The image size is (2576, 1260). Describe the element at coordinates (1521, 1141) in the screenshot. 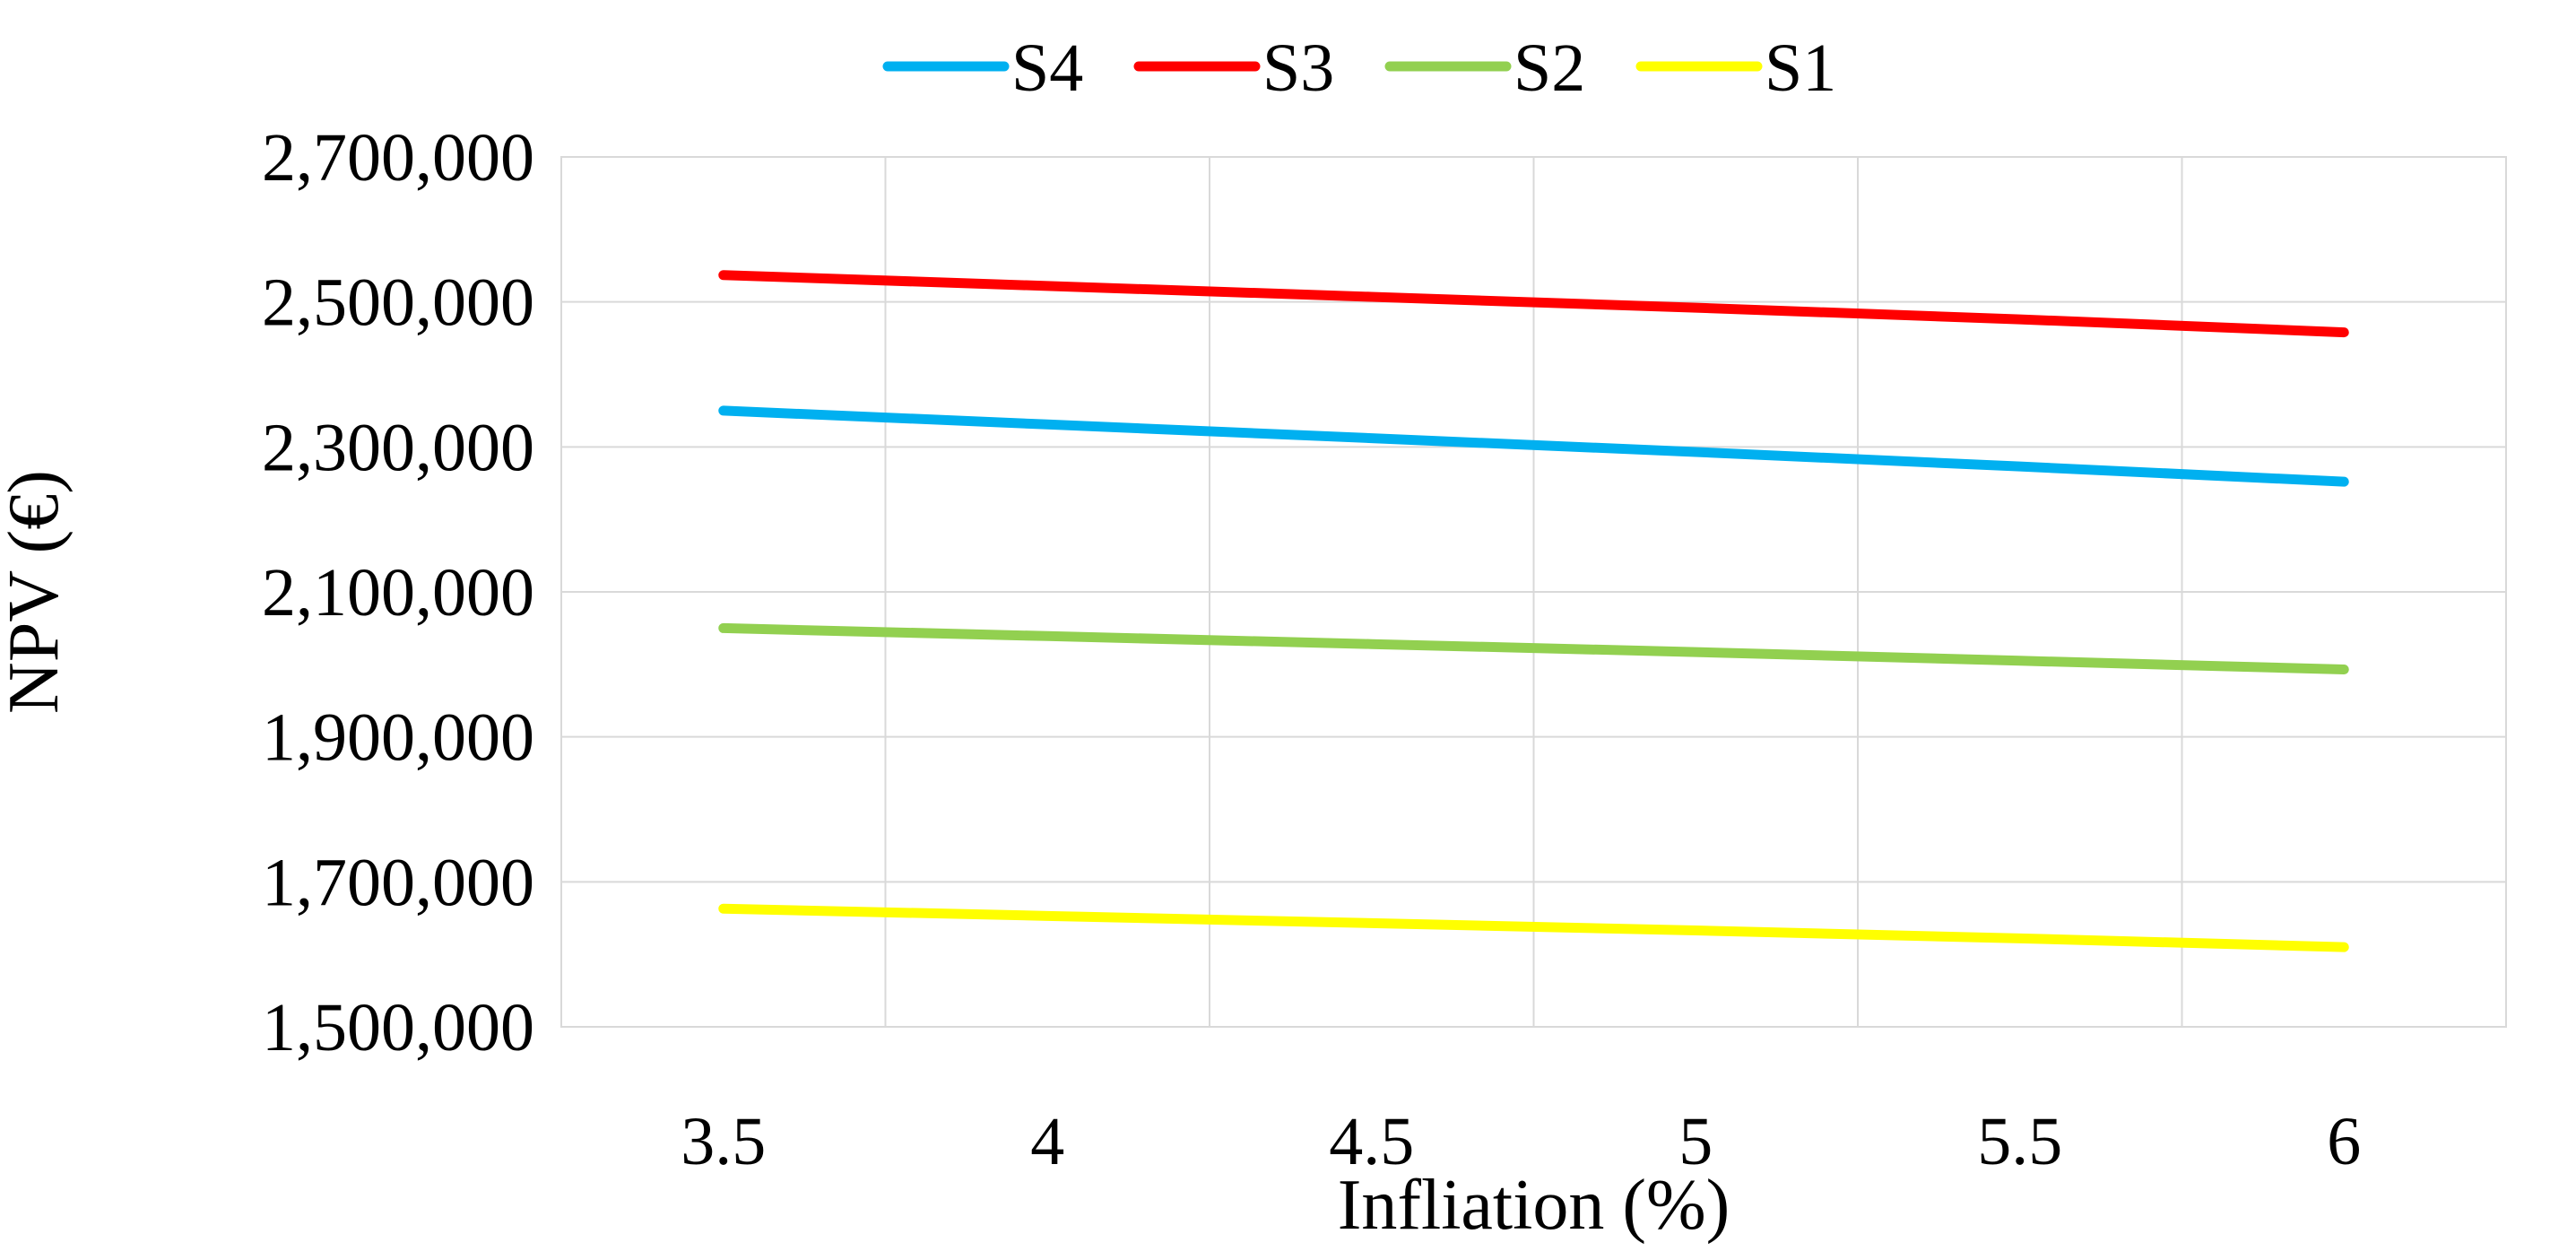

I see `x-axis-tick-labels: 3.5 4 4.5 5 5.5 6` at that location.